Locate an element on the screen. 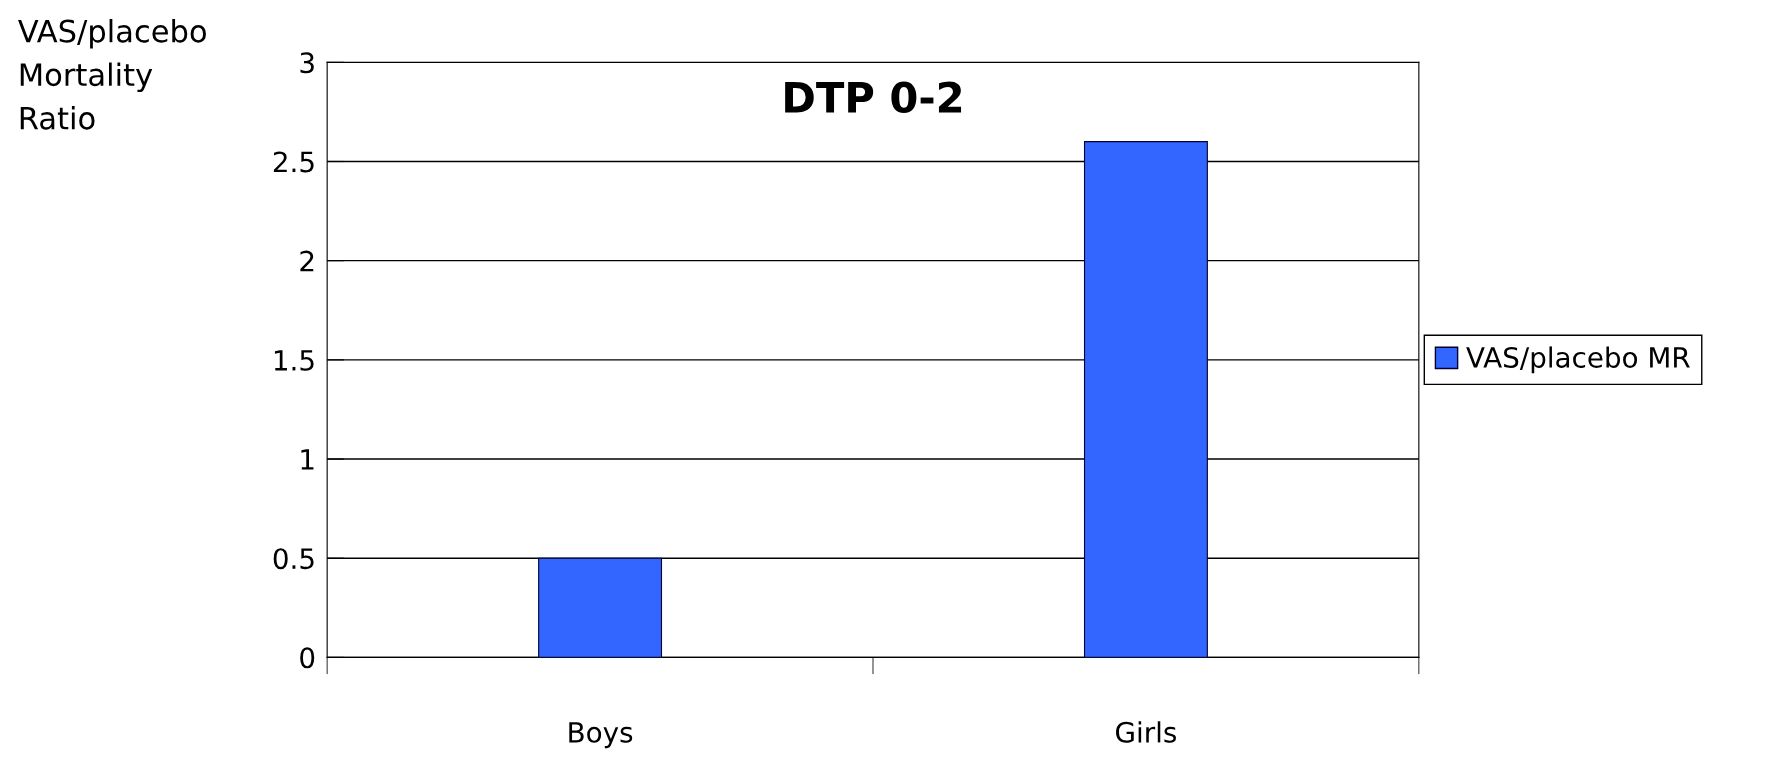  y-tick-label: 1.5 is located at coordinates (294, 360).